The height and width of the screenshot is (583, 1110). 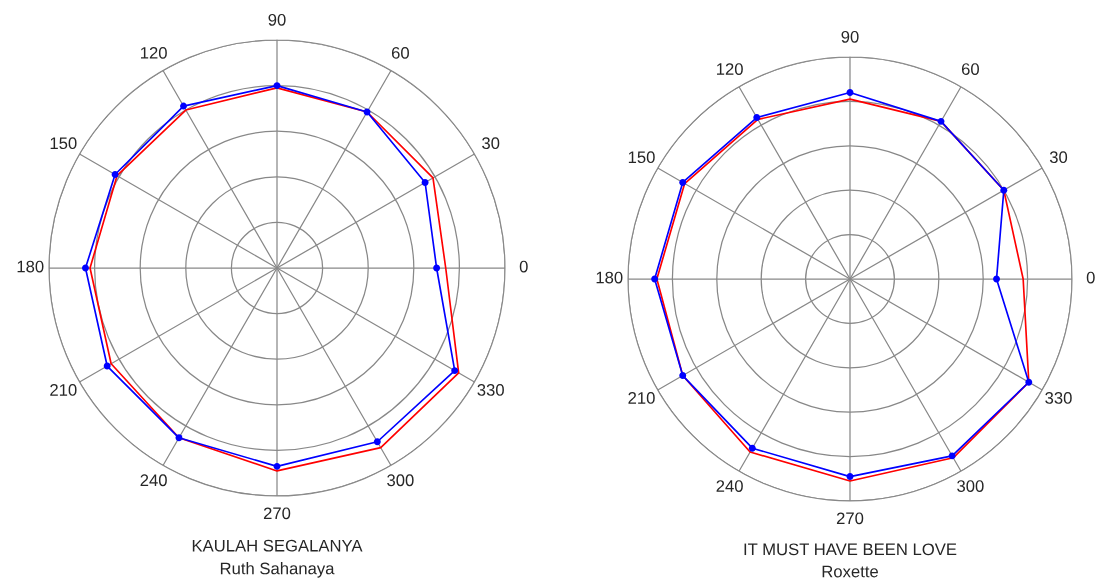 I want to click on text: Roxette, so click(x=850, y=571).